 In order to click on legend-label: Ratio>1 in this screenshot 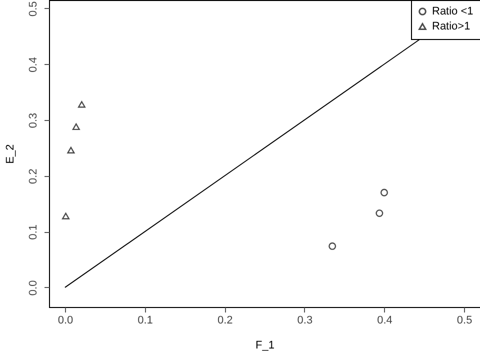, I will do `click(451, 26)`.